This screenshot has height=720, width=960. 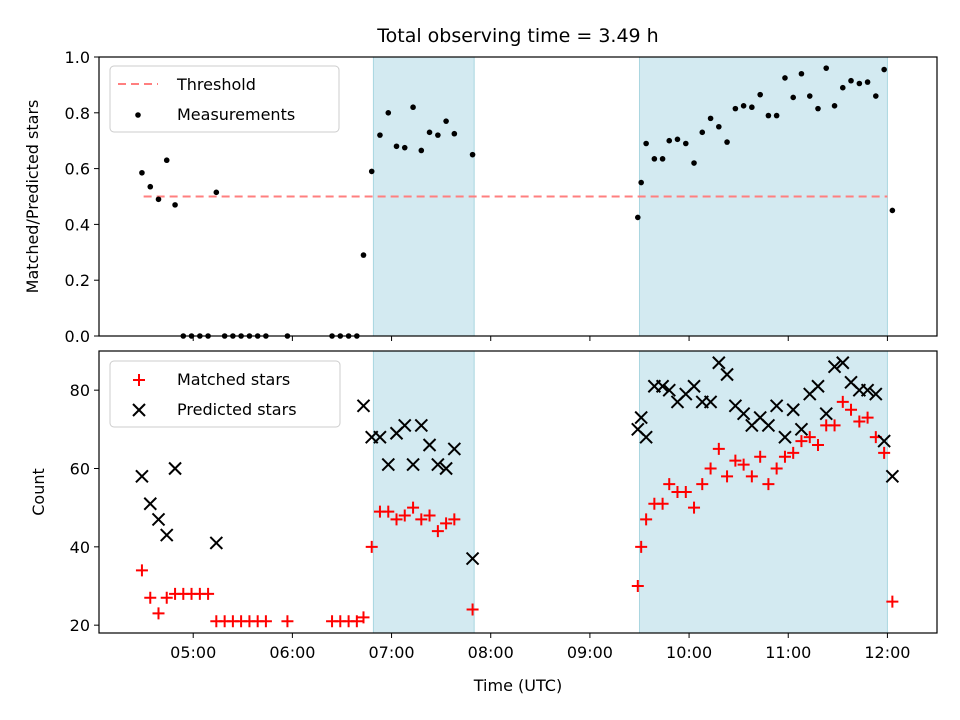 I want to click on legend-matched-swatch, so click(x=139, y=380).